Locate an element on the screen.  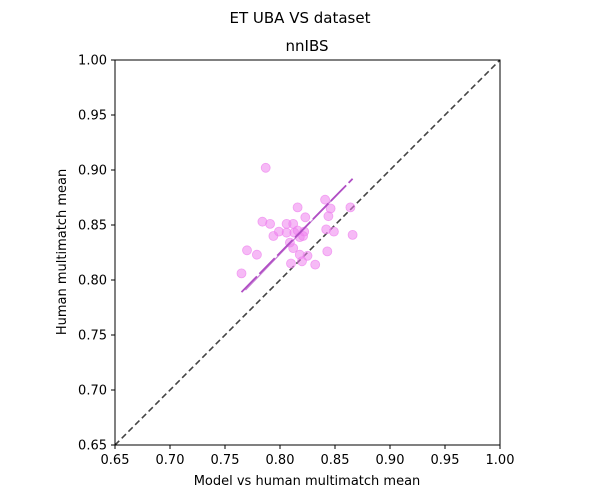
y-tick-label: 0.65 is located at coordinates (92, 446).